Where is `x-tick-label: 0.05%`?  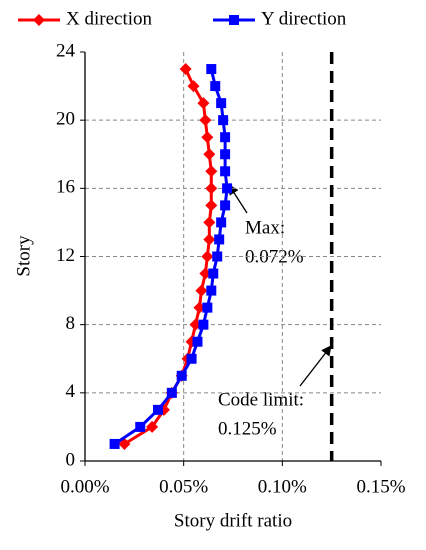
x-tick-label: 0.05% is located at coordinates (183, 486).